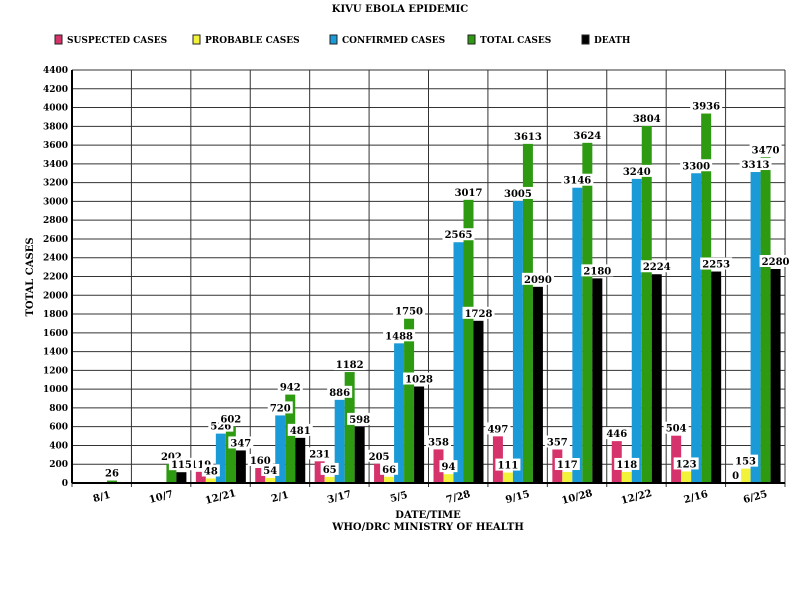  I want to click on x-tick-label: 12/22, so click(636, 497).